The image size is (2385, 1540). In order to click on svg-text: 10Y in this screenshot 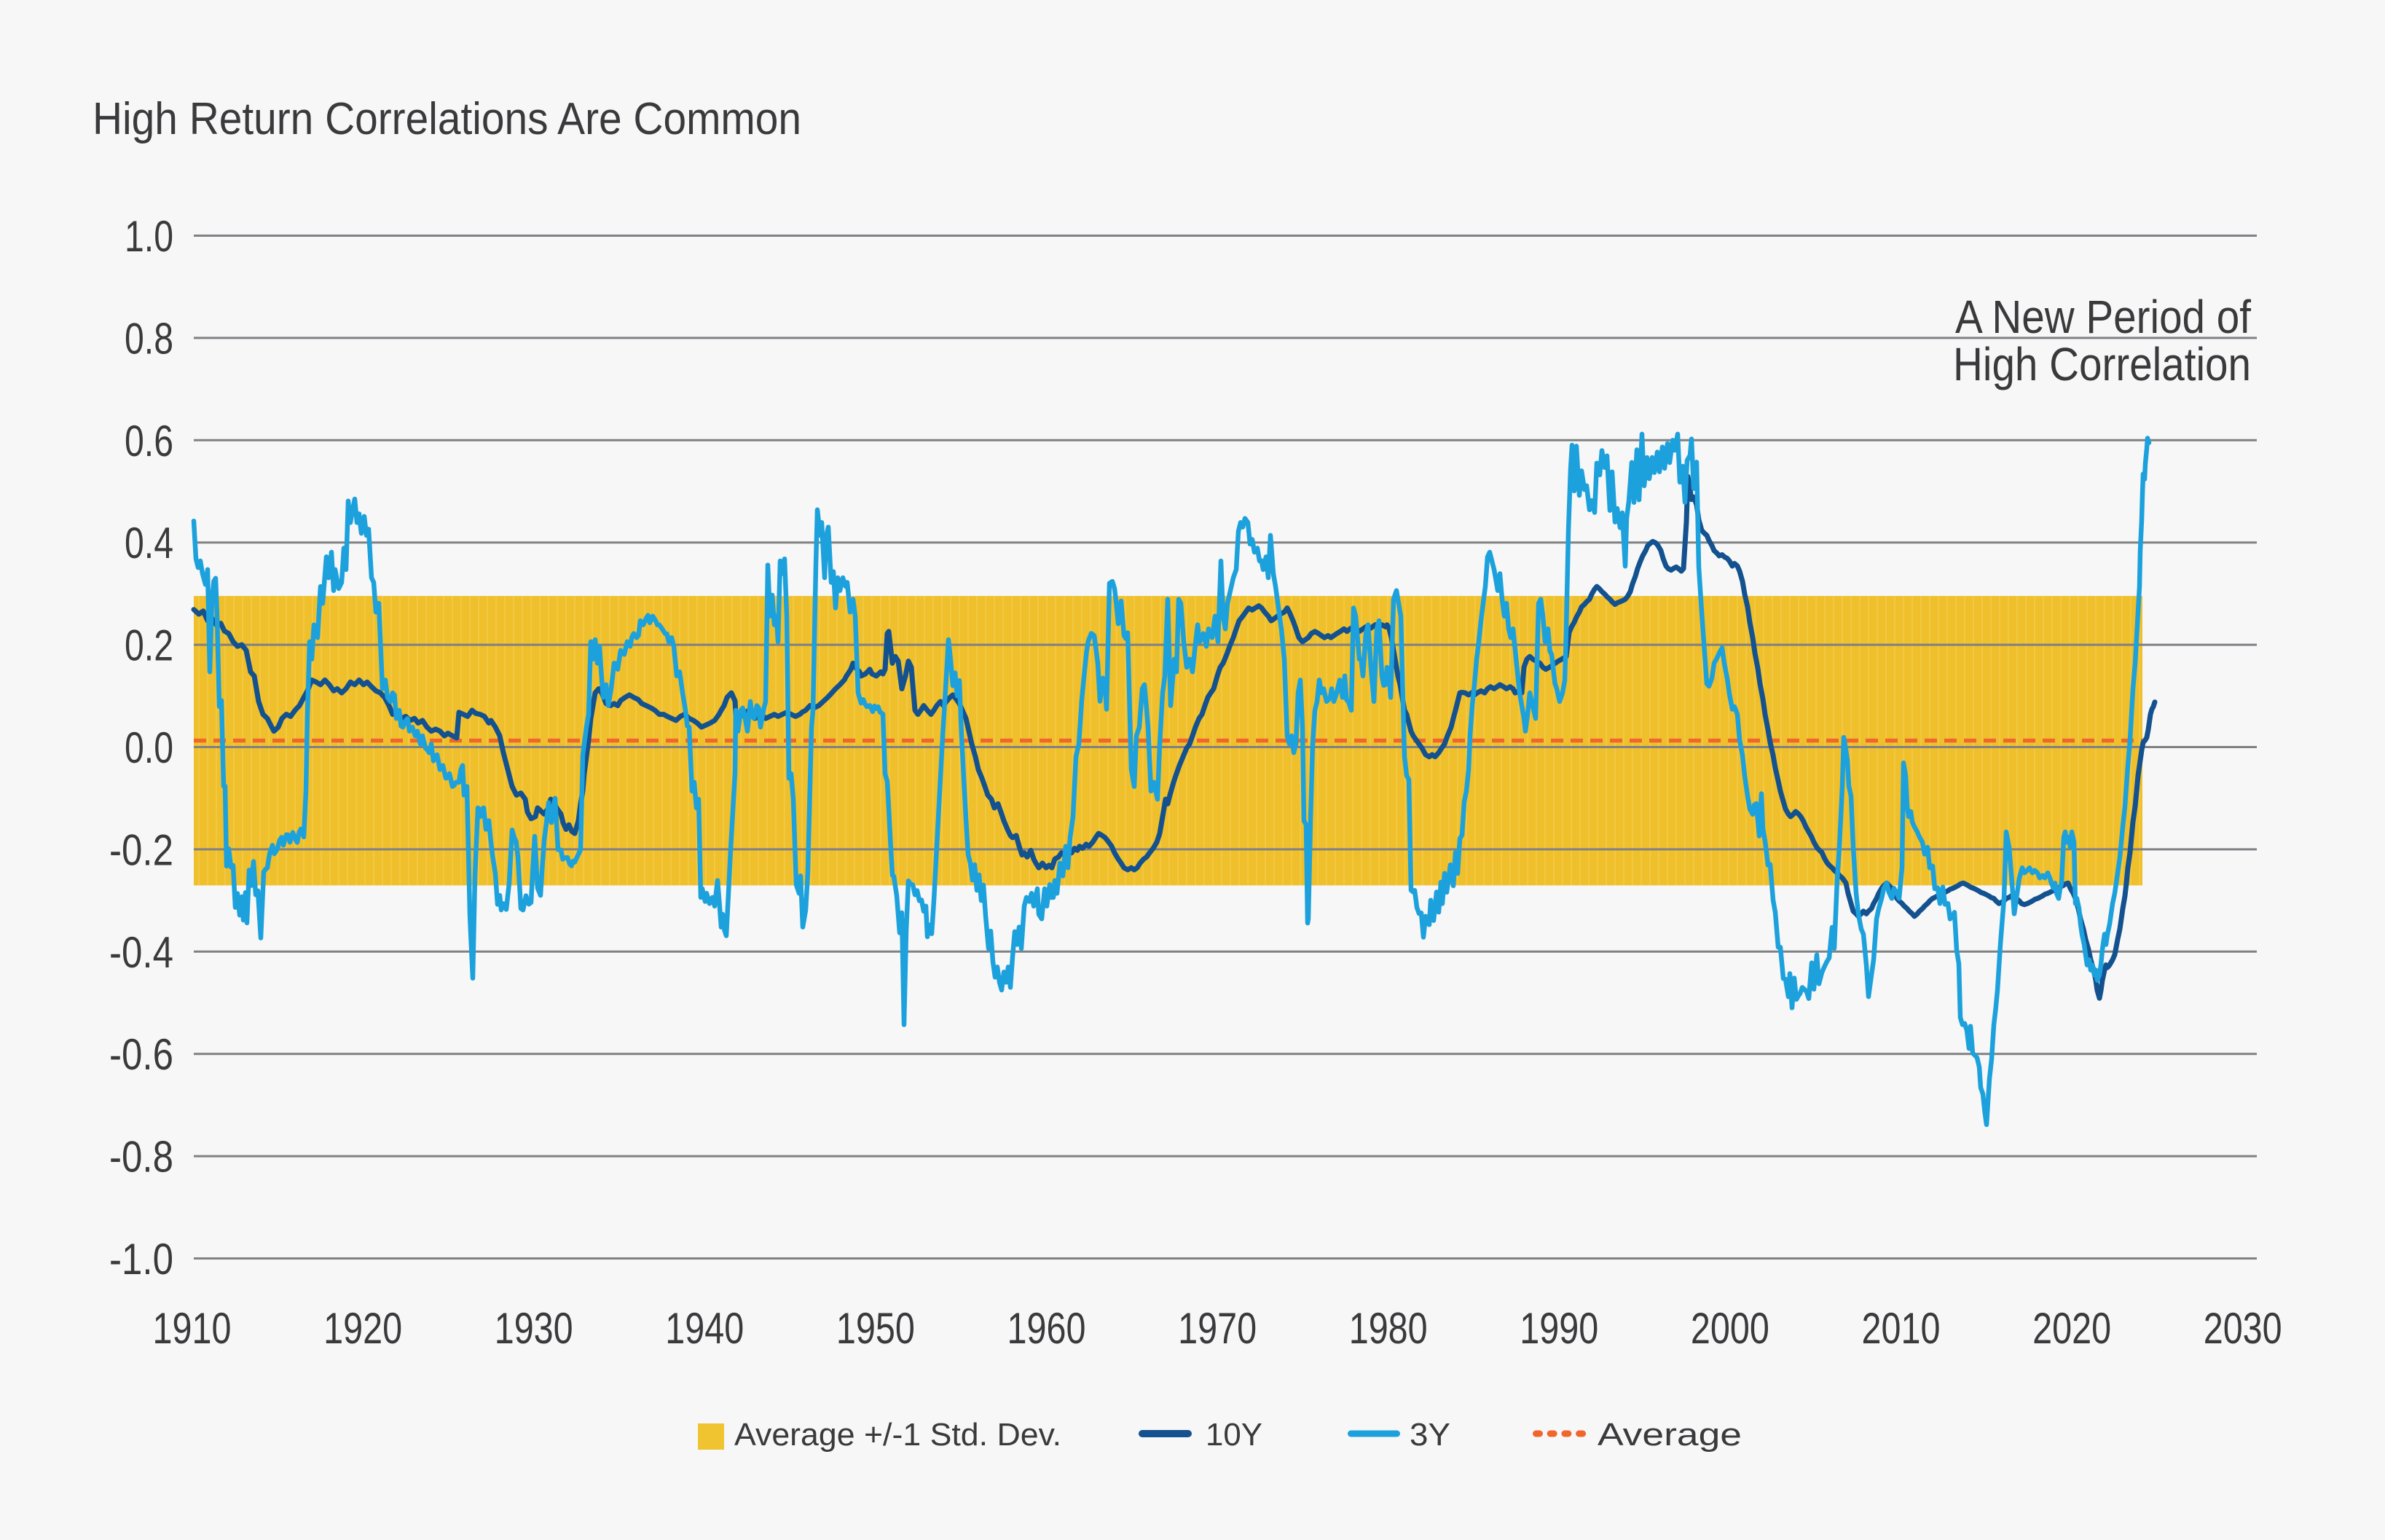, I will do `click(1234, 1435)`.